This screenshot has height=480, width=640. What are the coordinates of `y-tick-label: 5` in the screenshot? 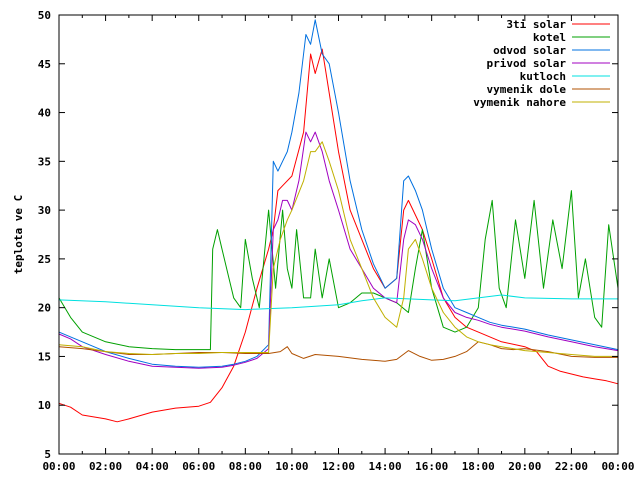 It's located at (47, 454).